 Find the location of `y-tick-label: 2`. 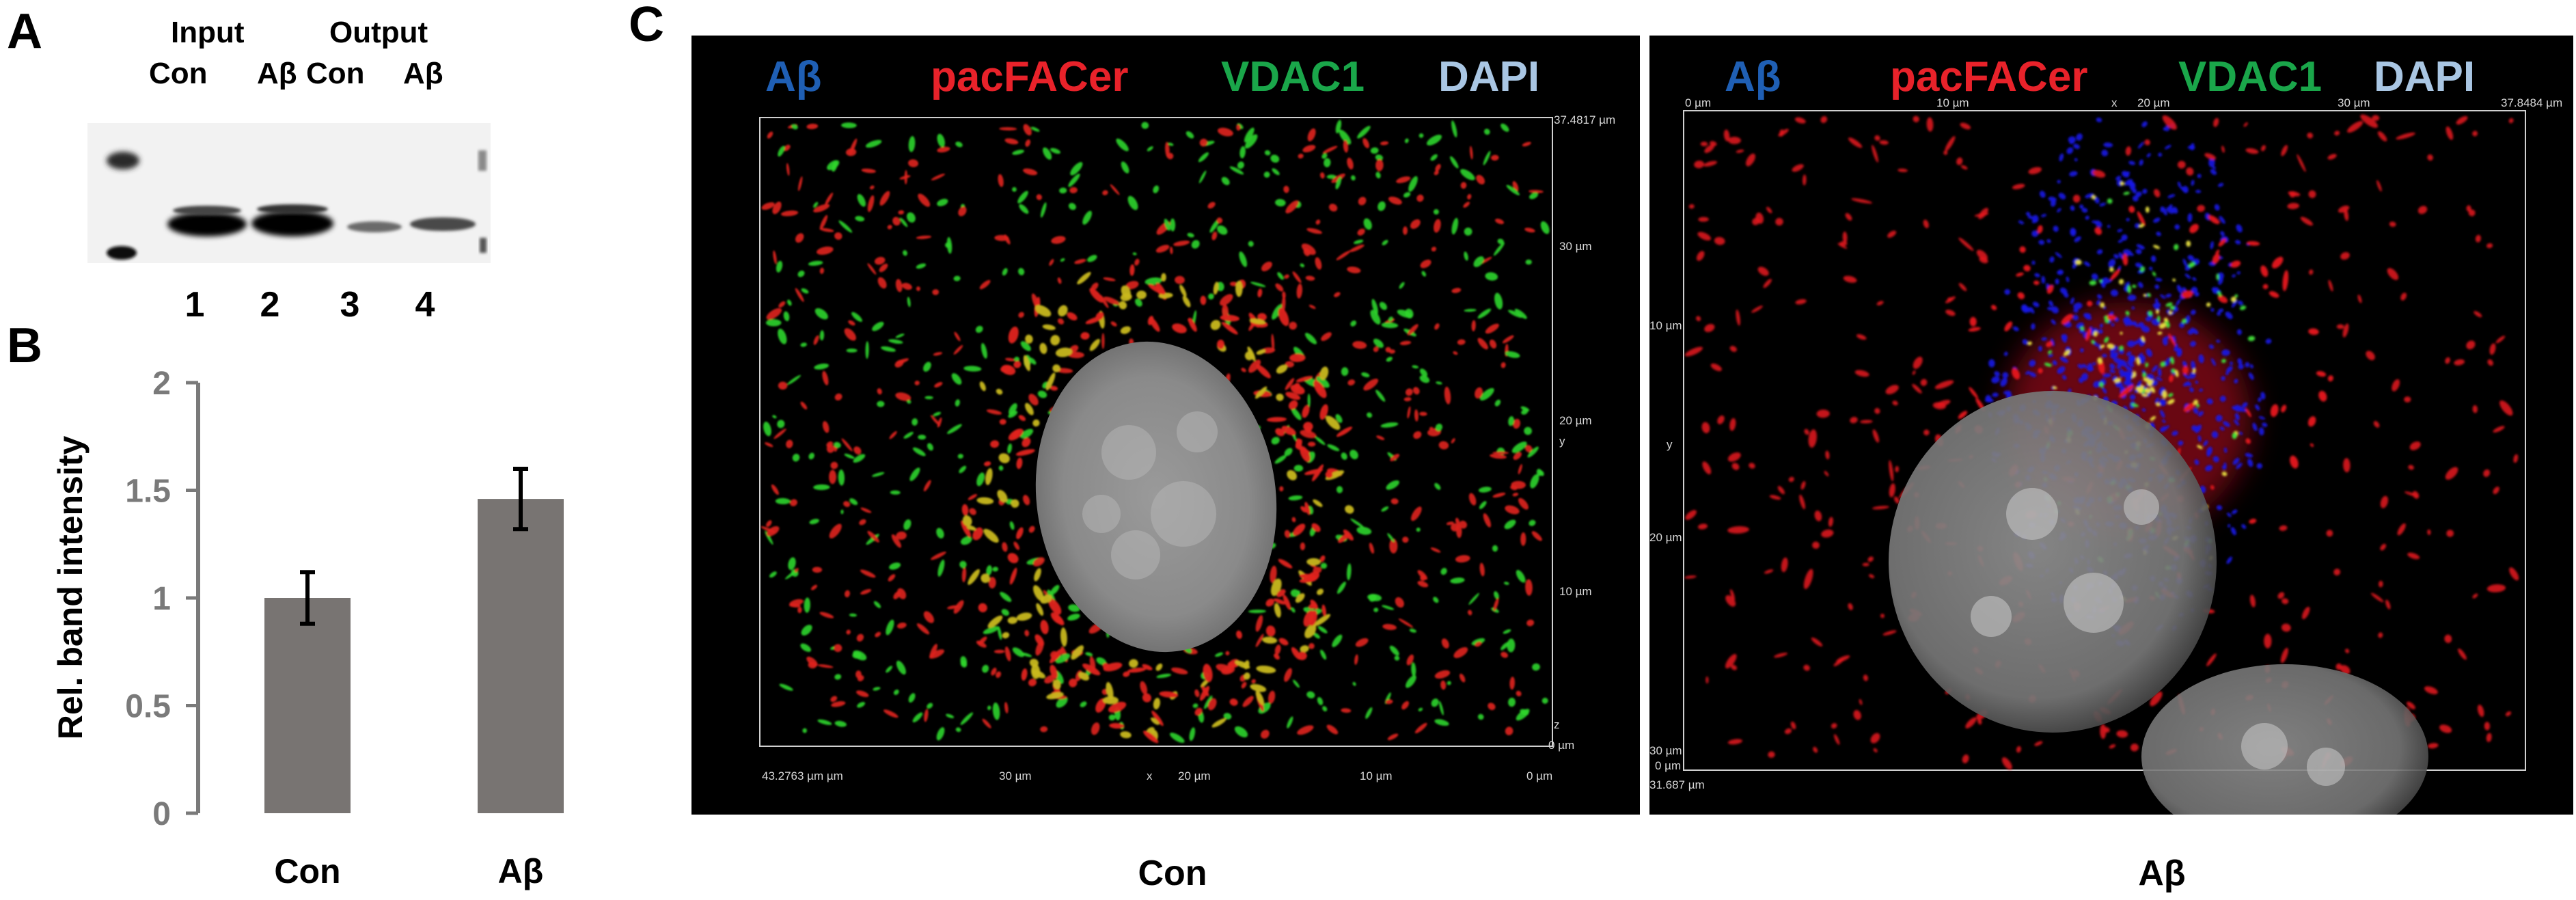

y-tick-label: 2 is located at coordinates (161, 384).